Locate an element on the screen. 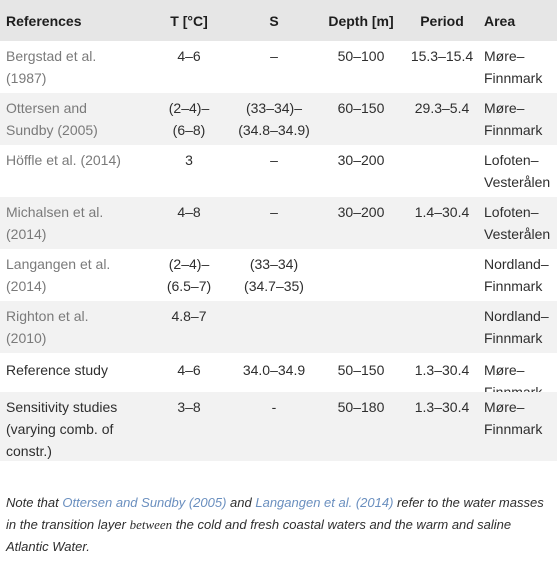 The width and height of the screenshot is (557, 575). cell-salinity-line: (34.7–35) is located at coordinates (274, 286).